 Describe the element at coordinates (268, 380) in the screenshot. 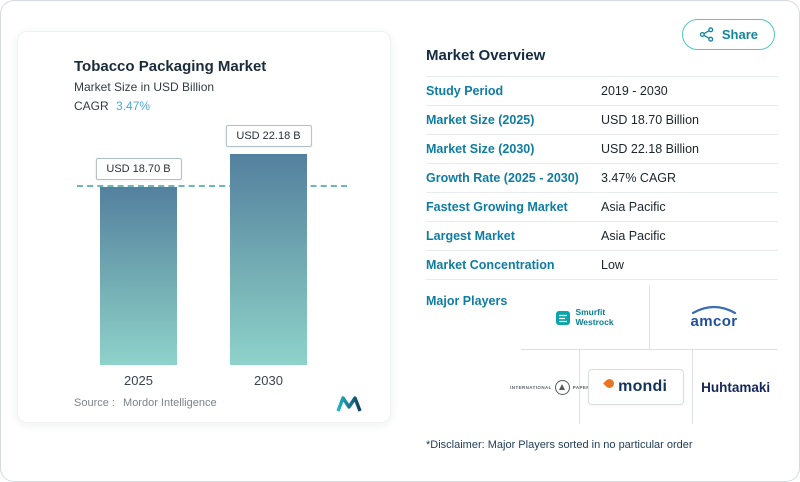

I see `x-axis-label-2030: 2030` at that location.